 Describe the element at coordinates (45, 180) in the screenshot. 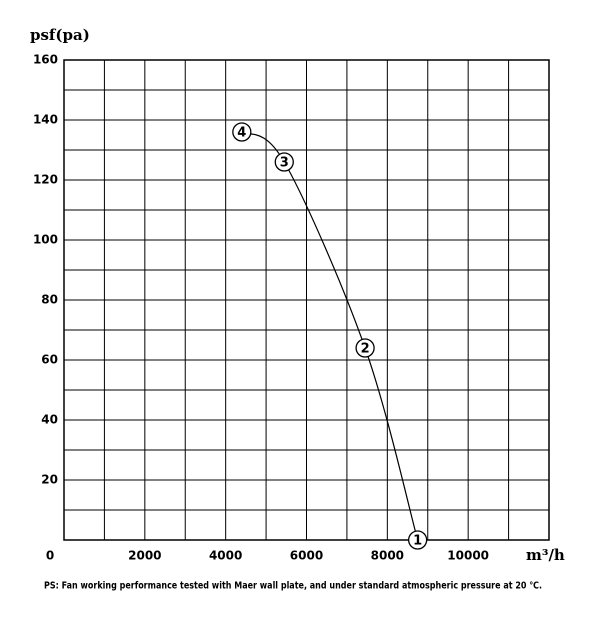

I see `y-tick-label: 120` at that location.